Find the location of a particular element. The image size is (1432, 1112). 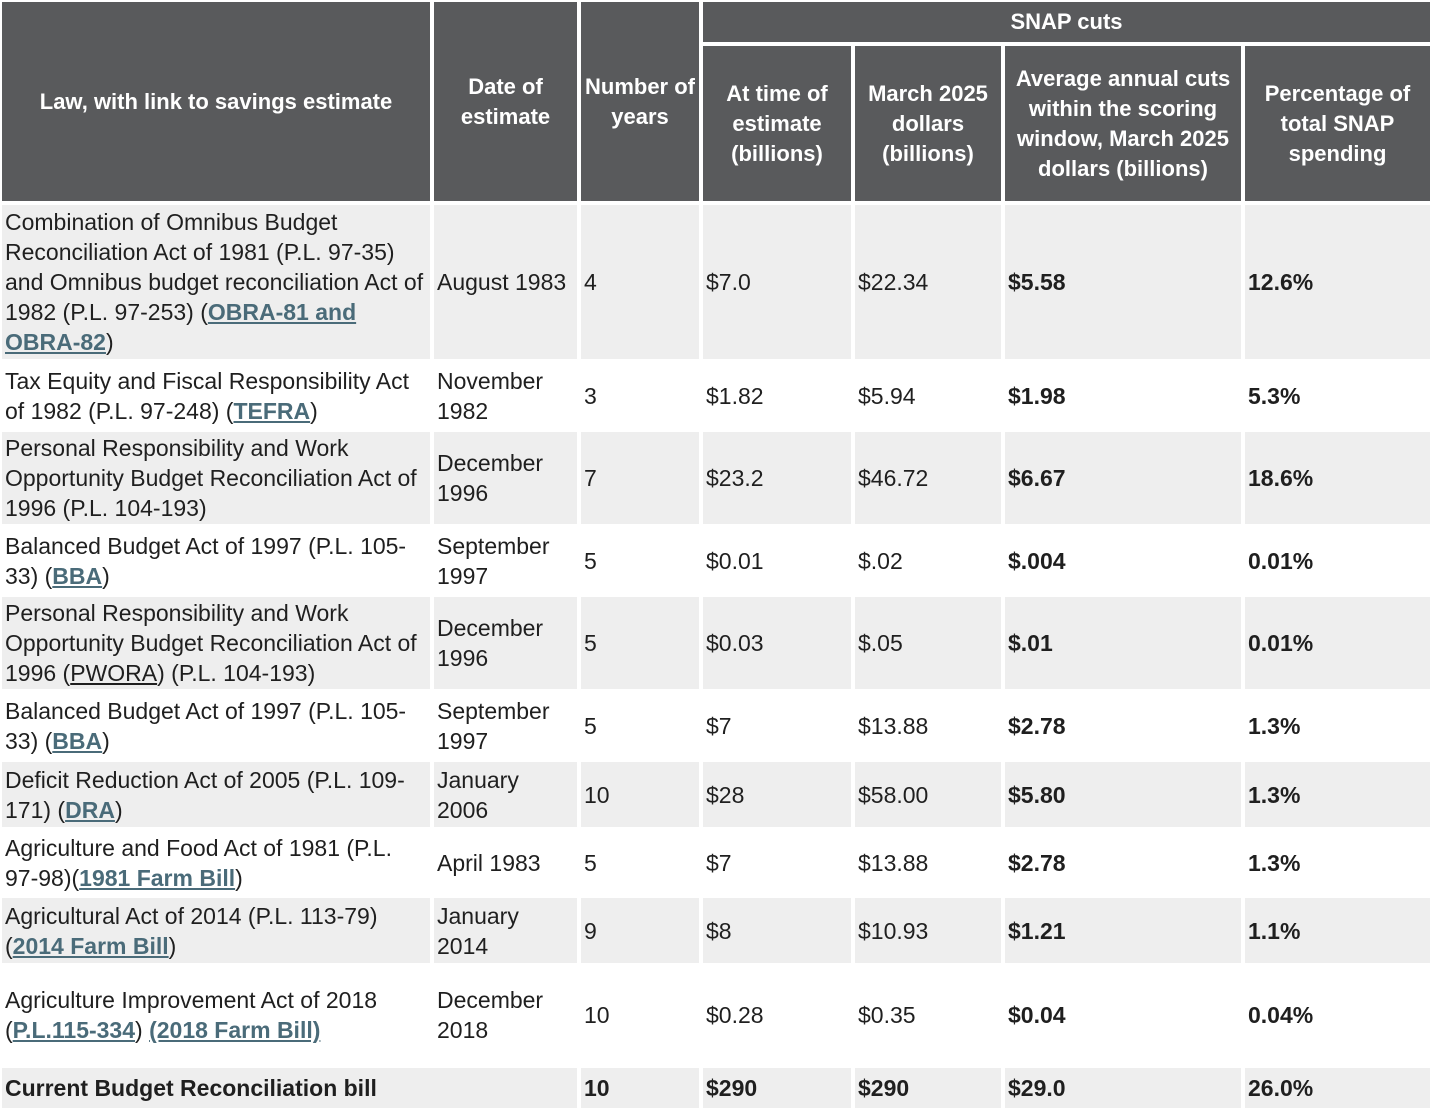

savings-estimate-link: OBRA-81 and OBRA-82 is located at coordinates (181, 327).